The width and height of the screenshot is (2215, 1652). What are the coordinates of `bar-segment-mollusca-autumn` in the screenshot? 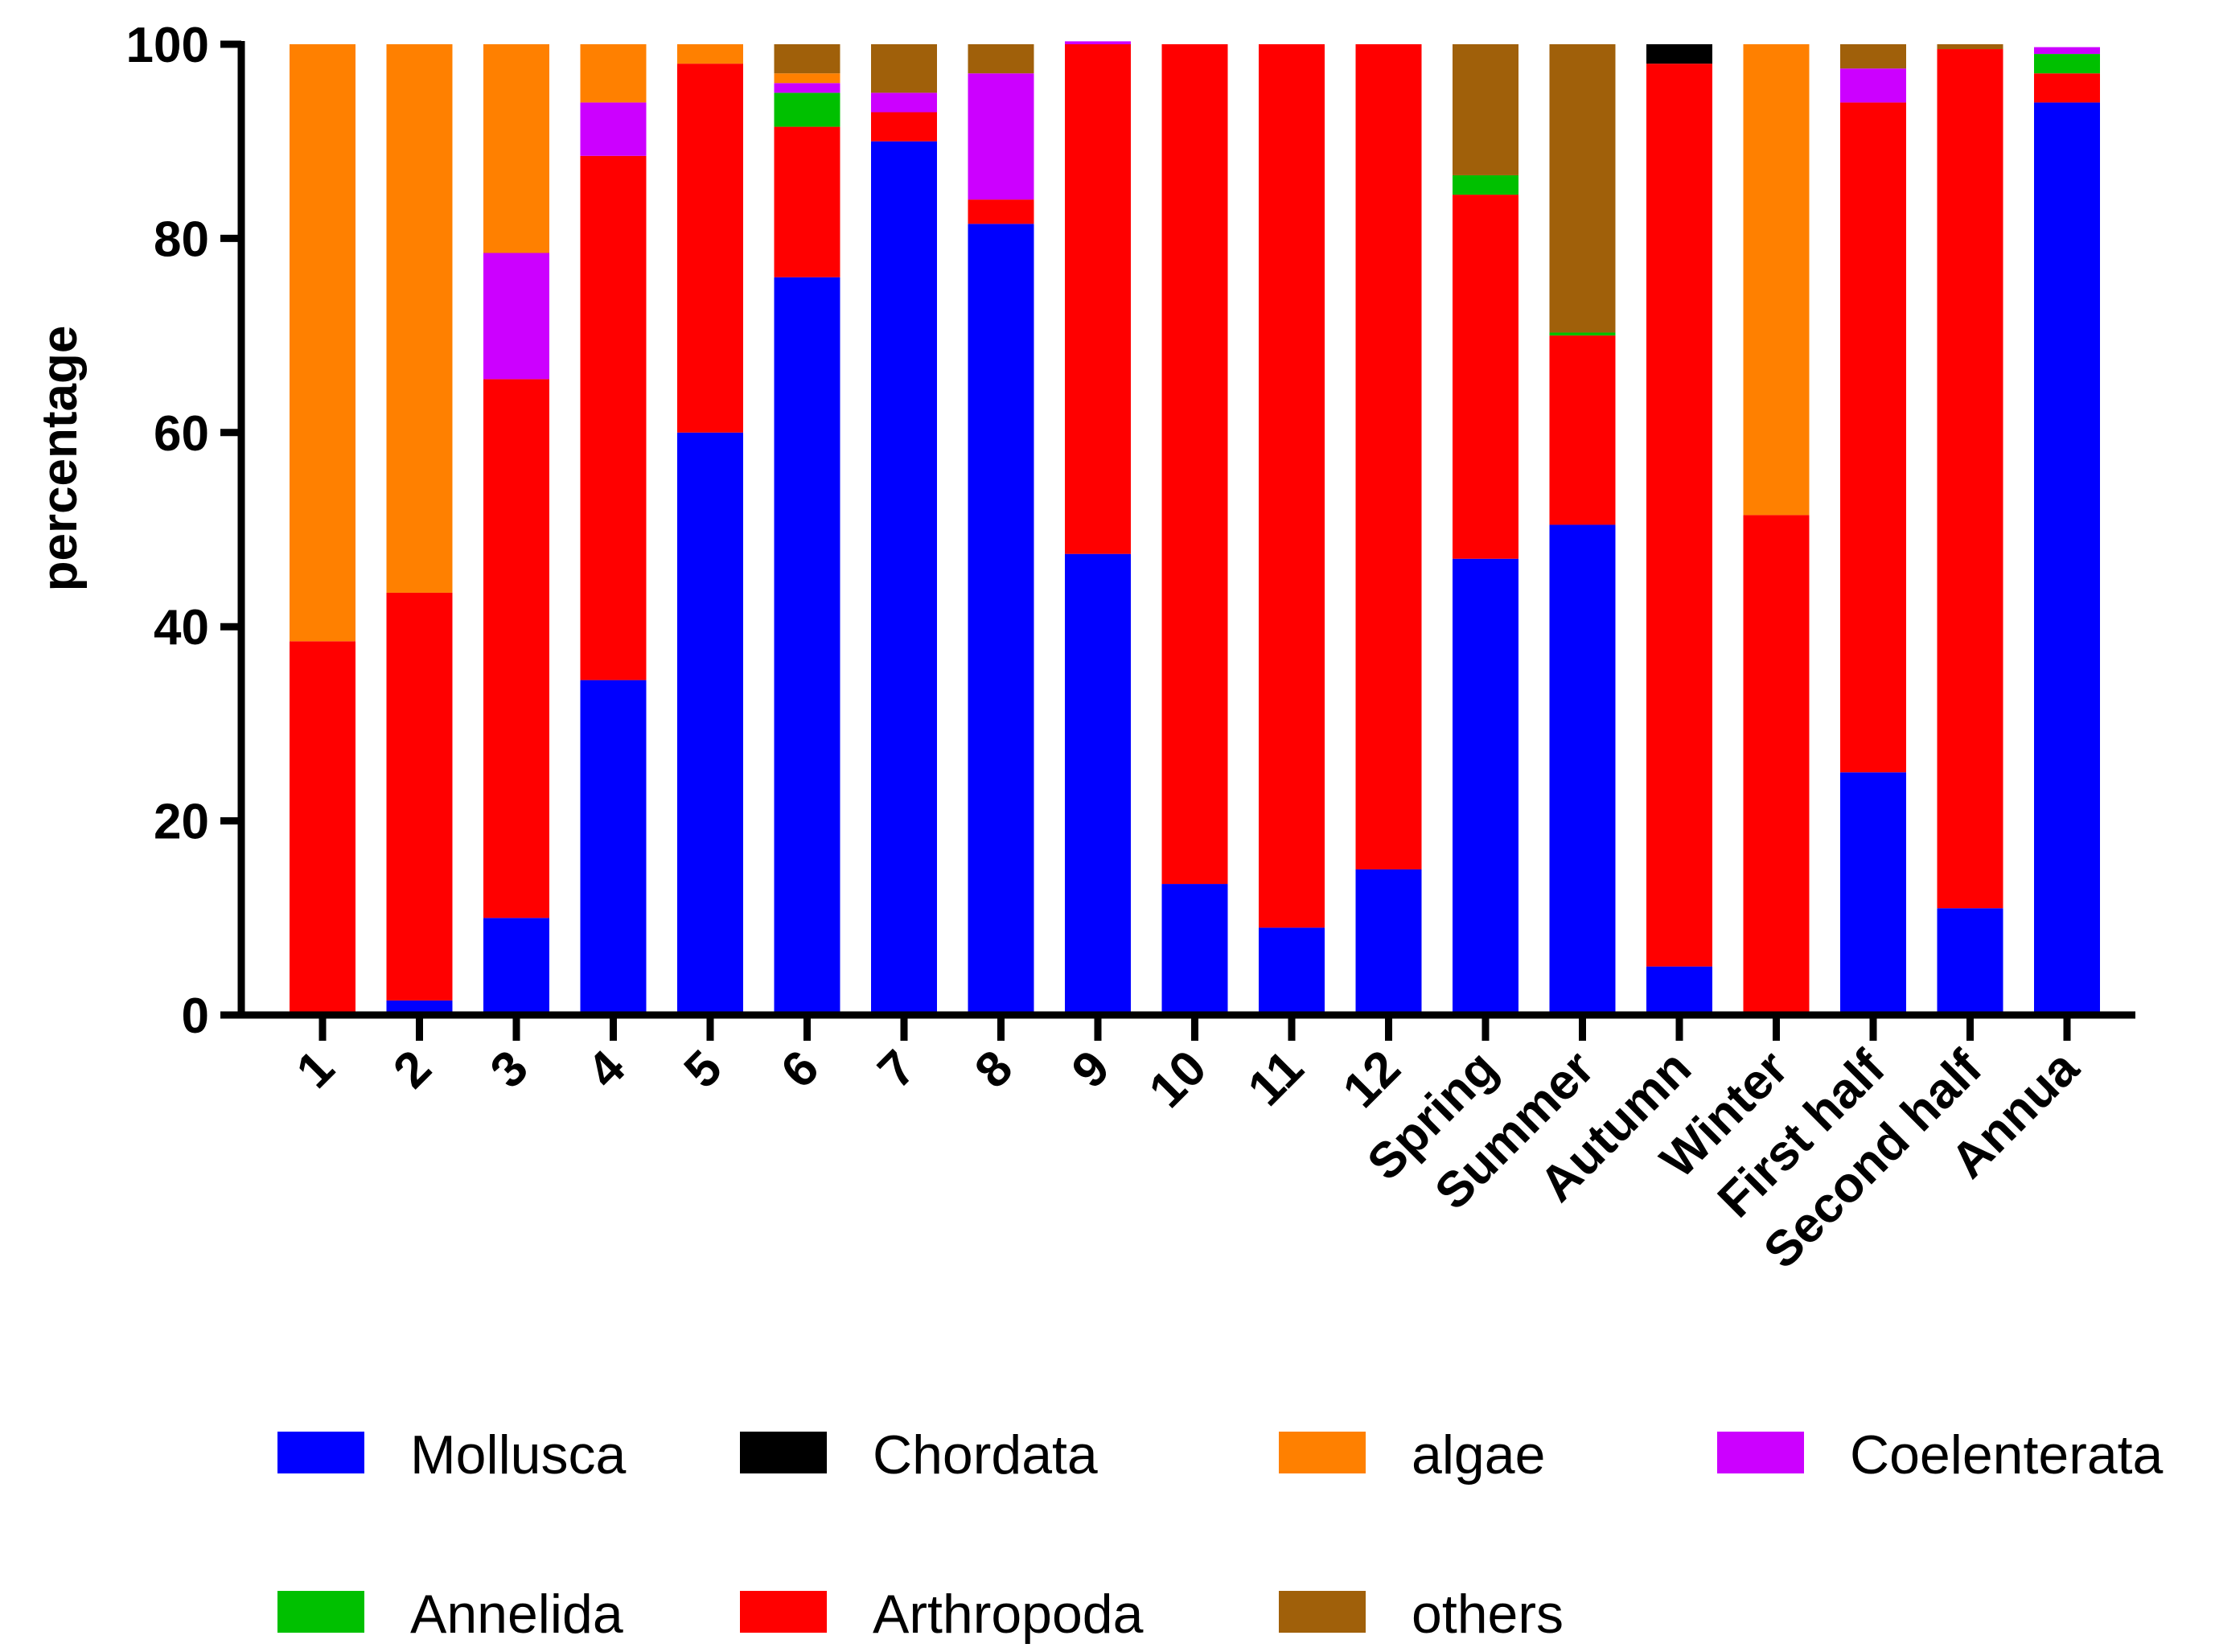 It's located at (1679, 990).